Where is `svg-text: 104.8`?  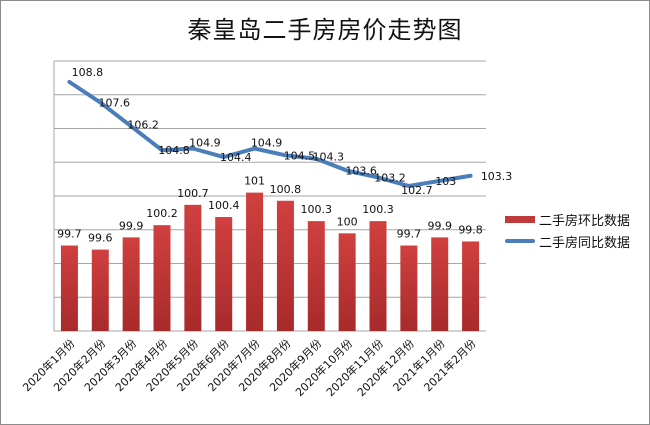
svg-text: 104.8 is located at coordinates (174, 150).